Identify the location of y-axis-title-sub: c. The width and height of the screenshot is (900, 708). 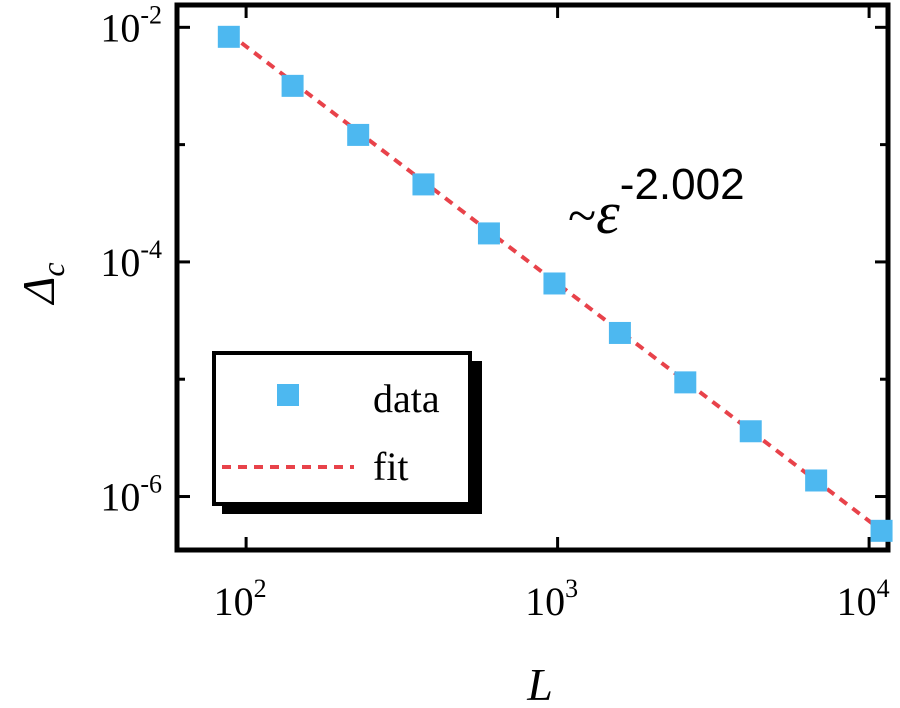
(53, 269).